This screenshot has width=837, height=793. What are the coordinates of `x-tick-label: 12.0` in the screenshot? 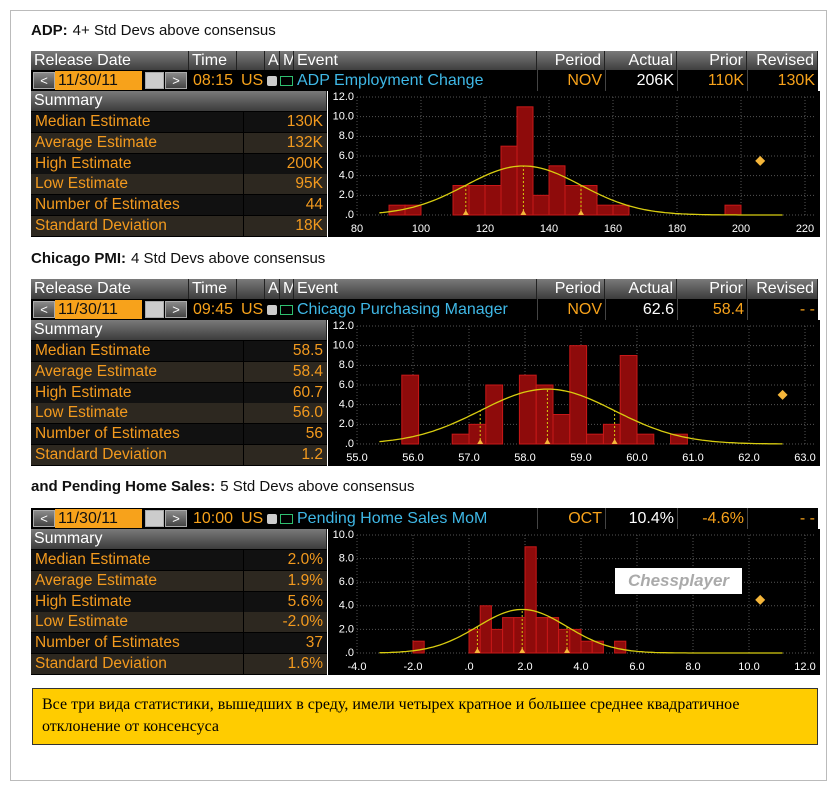 It's located at (804, 667).